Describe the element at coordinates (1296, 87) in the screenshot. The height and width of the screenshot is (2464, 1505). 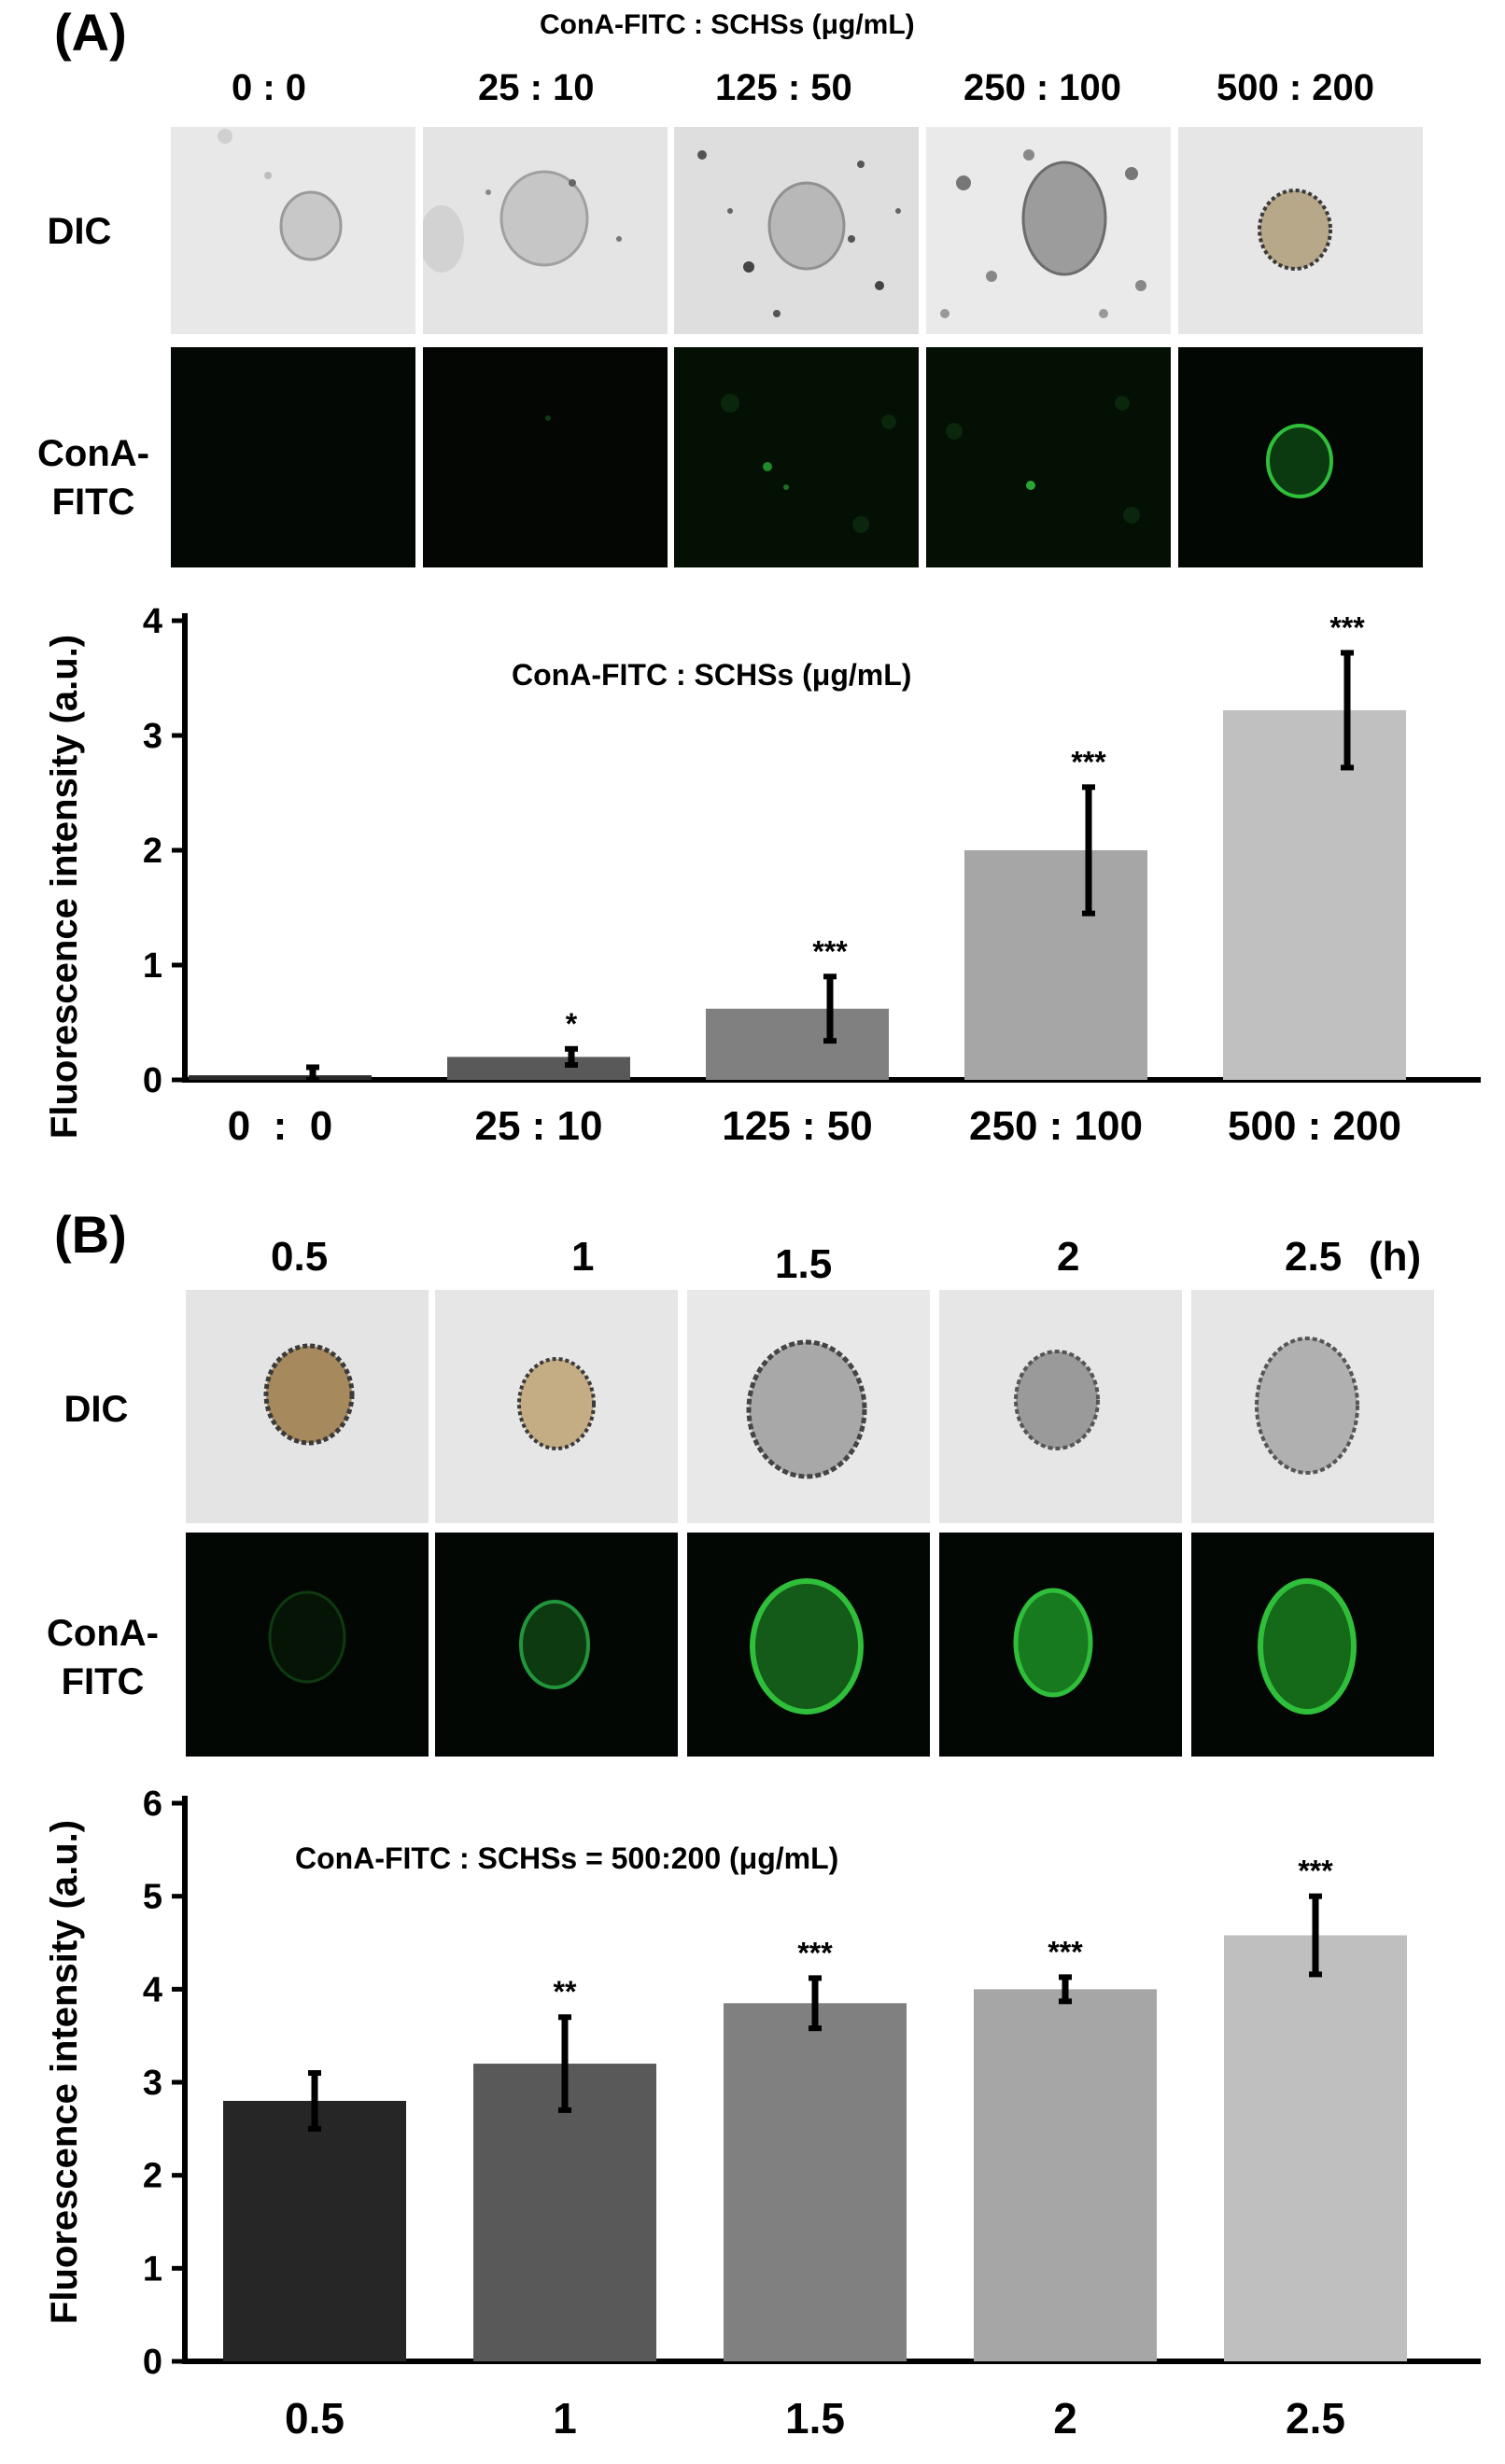
I see `panel-a-col-label-5: 500 : 200` at that location.